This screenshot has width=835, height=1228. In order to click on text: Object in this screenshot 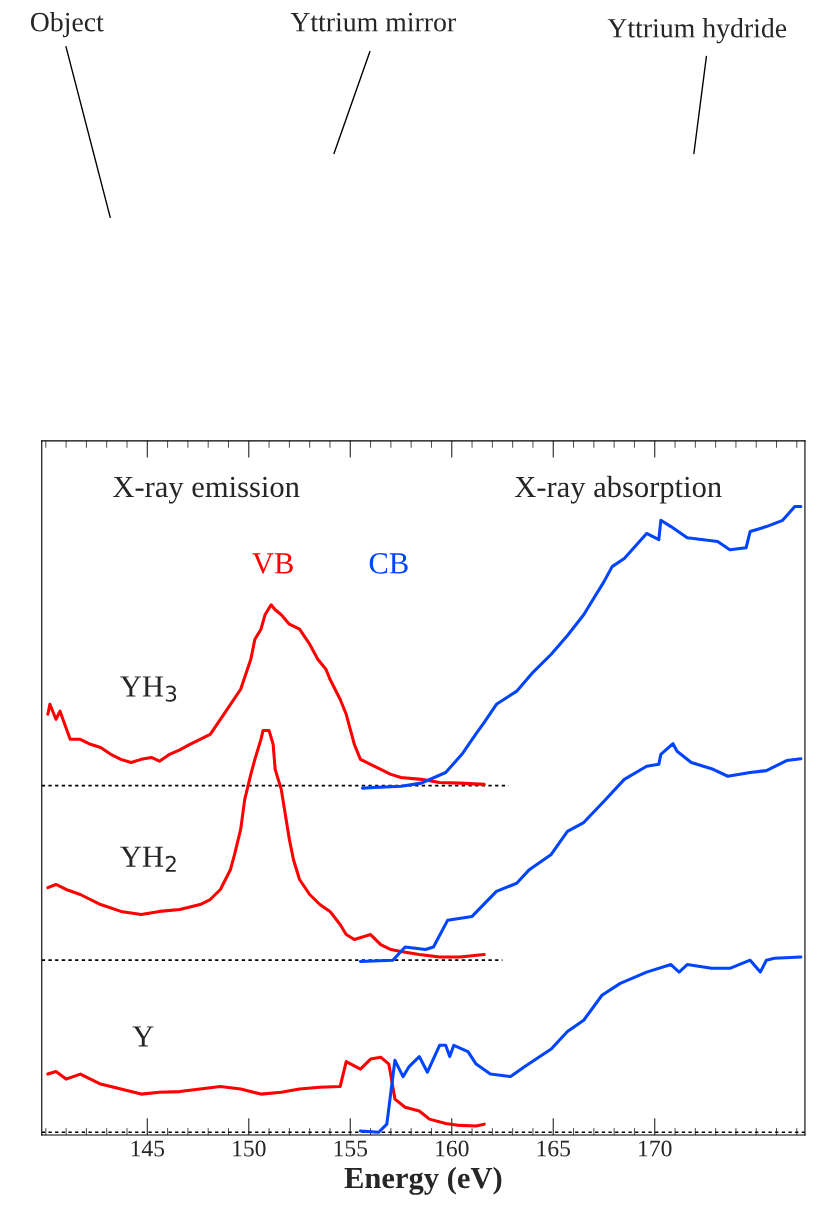, I will do `click(67, 24)`.